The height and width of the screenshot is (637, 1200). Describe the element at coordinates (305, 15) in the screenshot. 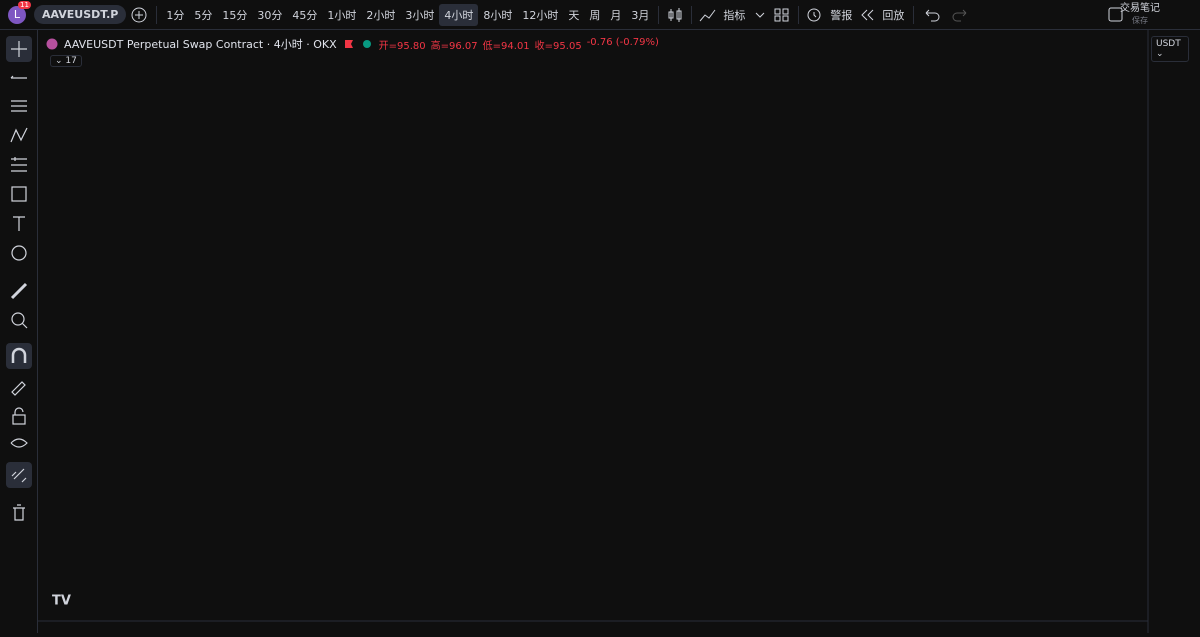

I see `interval-button: 45分` at that location.